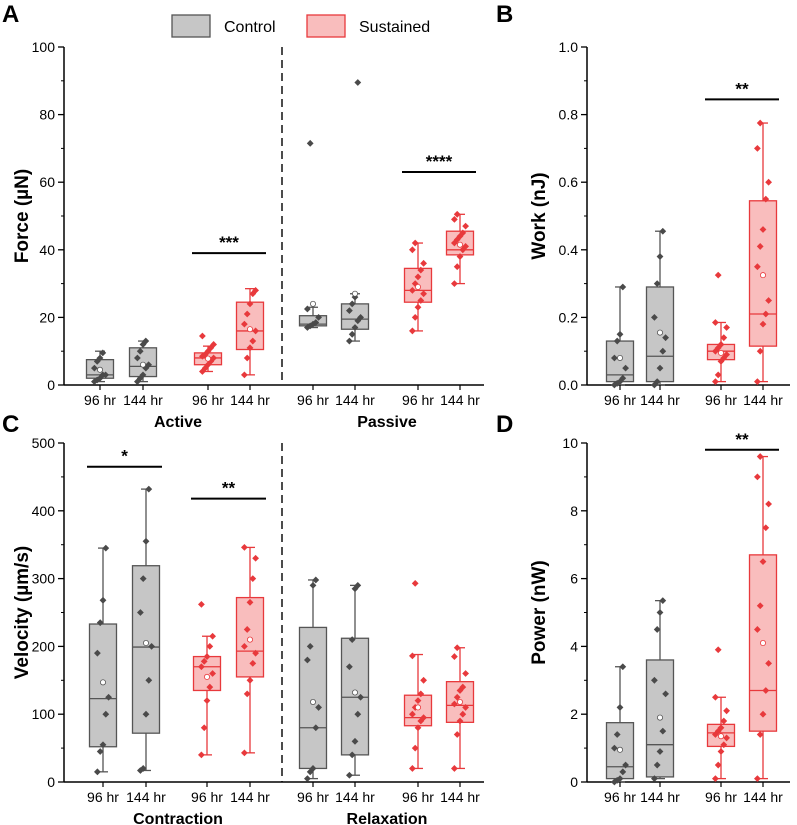  Describe the element at coordinates (44, 511) in the screenshot. I see `y-tick-label: 400` at that location.